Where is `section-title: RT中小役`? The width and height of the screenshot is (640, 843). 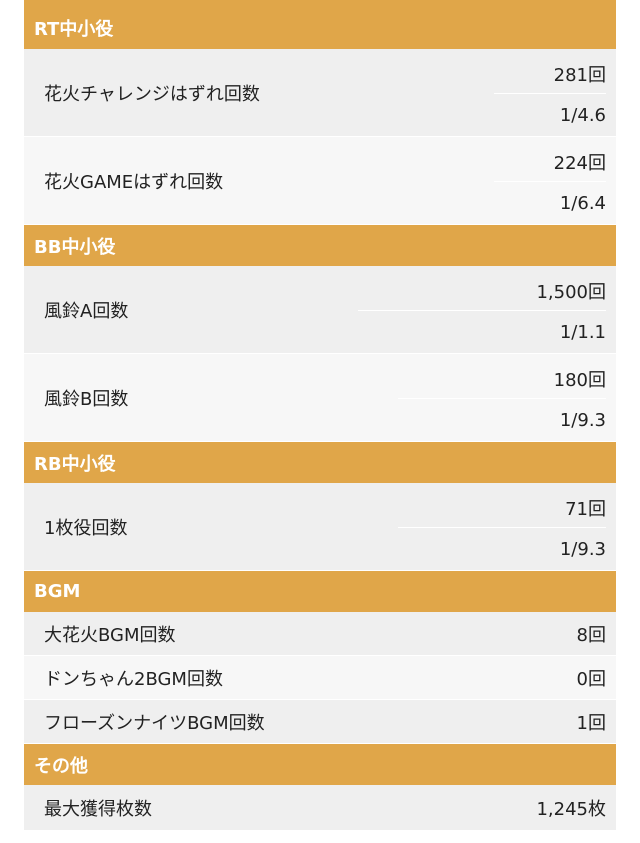
section-title: RT中小役 is located at coordinates (74, 29).